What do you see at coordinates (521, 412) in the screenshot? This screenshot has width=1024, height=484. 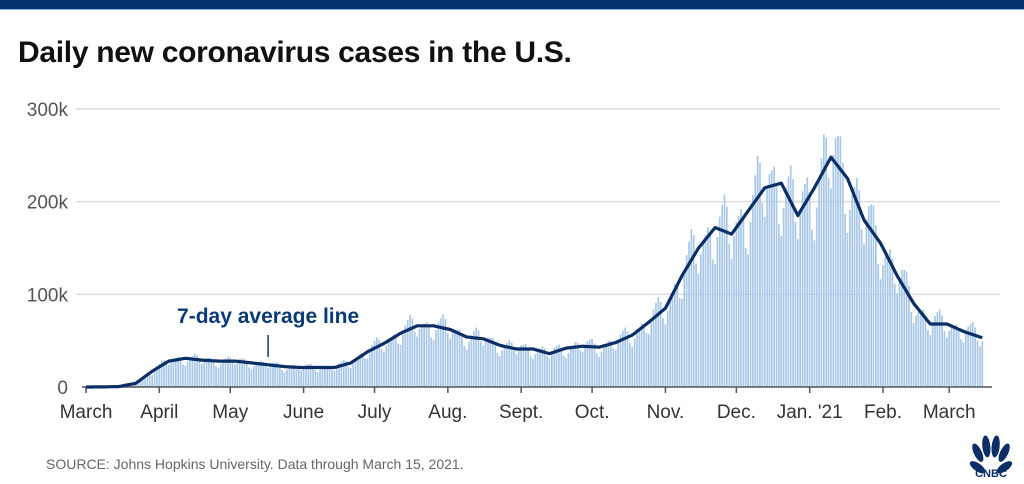 I see `x-tick-label: Sept.` at bounding box center [521, 412].